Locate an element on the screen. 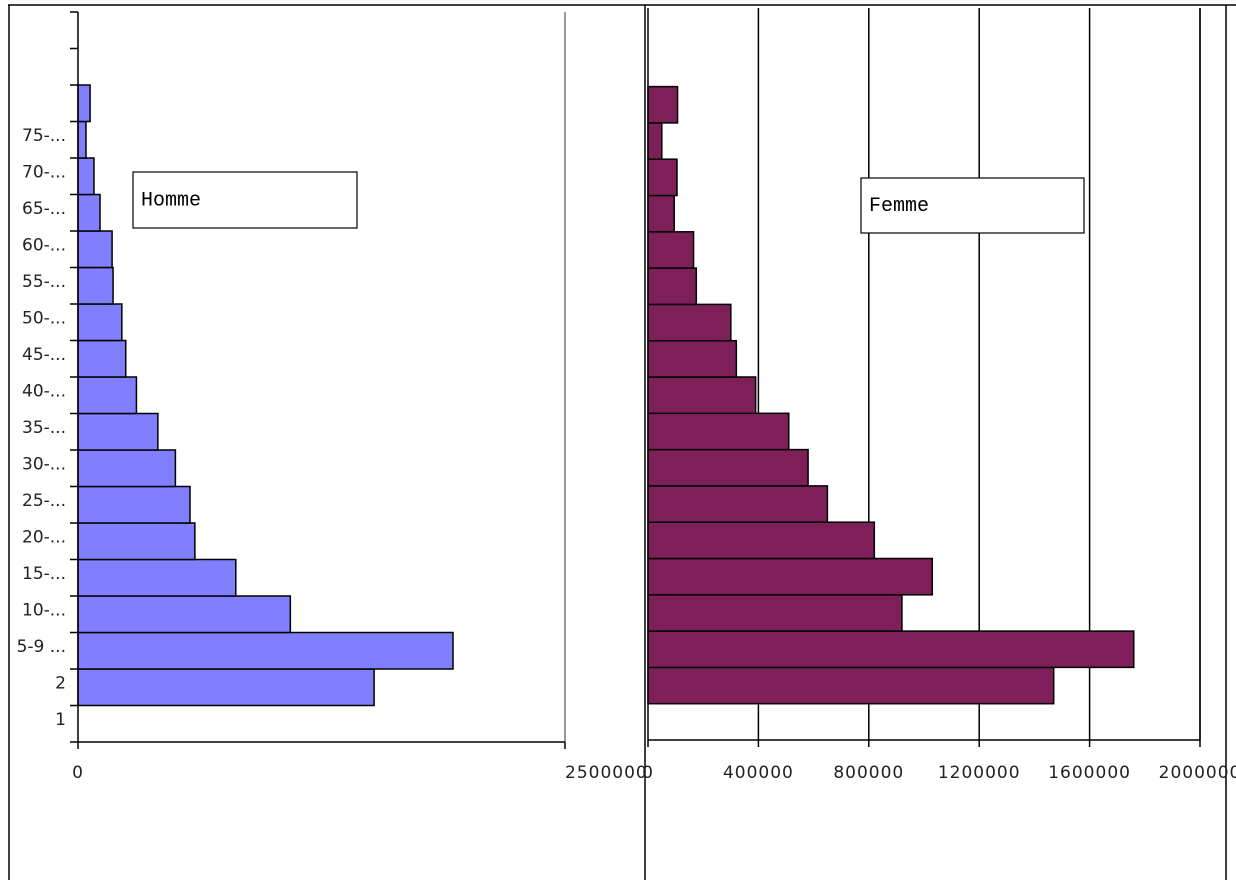 The height and width of the screenshot is (880, 1236). x-tick-label: 400000 is located at coordinates (758, 773).